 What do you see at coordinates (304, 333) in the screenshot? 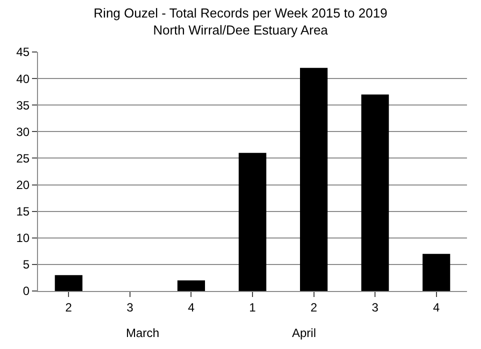
I see `text: April` at bounding box center [304, 333].